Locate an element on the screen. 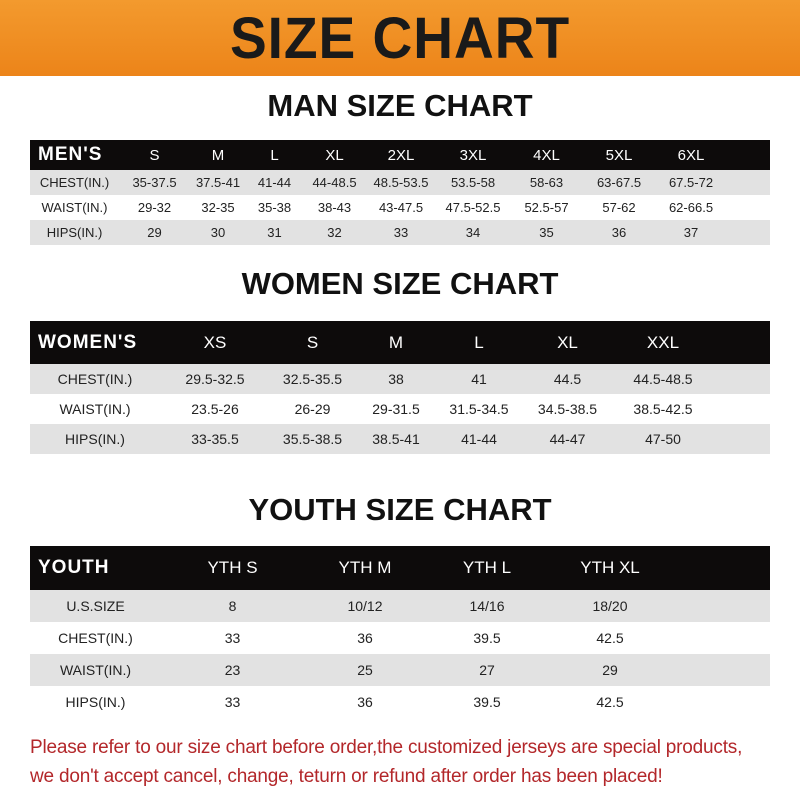  table-cell: 29.5-32.5 is located at coordinates (215, 379).